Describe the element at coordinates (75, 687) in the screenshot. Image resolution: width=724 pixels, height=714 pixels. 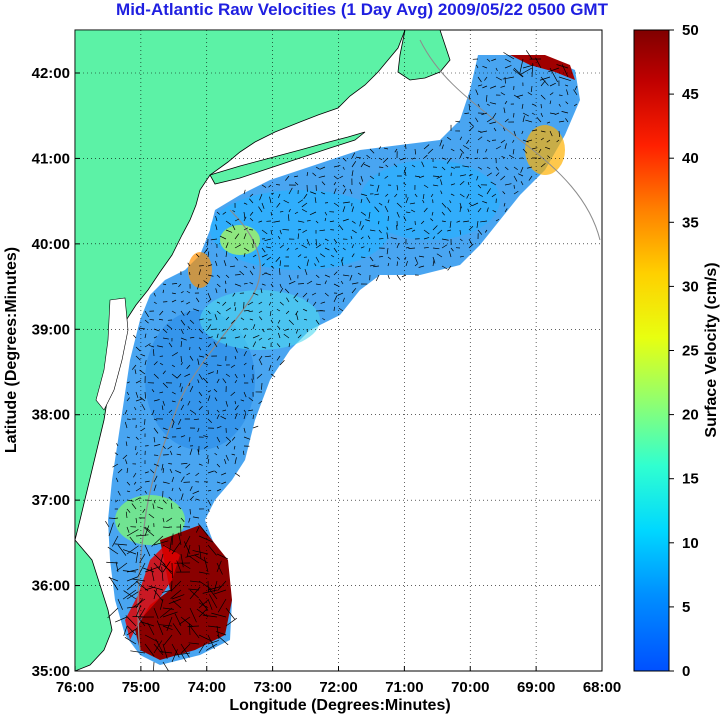
I see `x-tick-label: 76:00` at that location.